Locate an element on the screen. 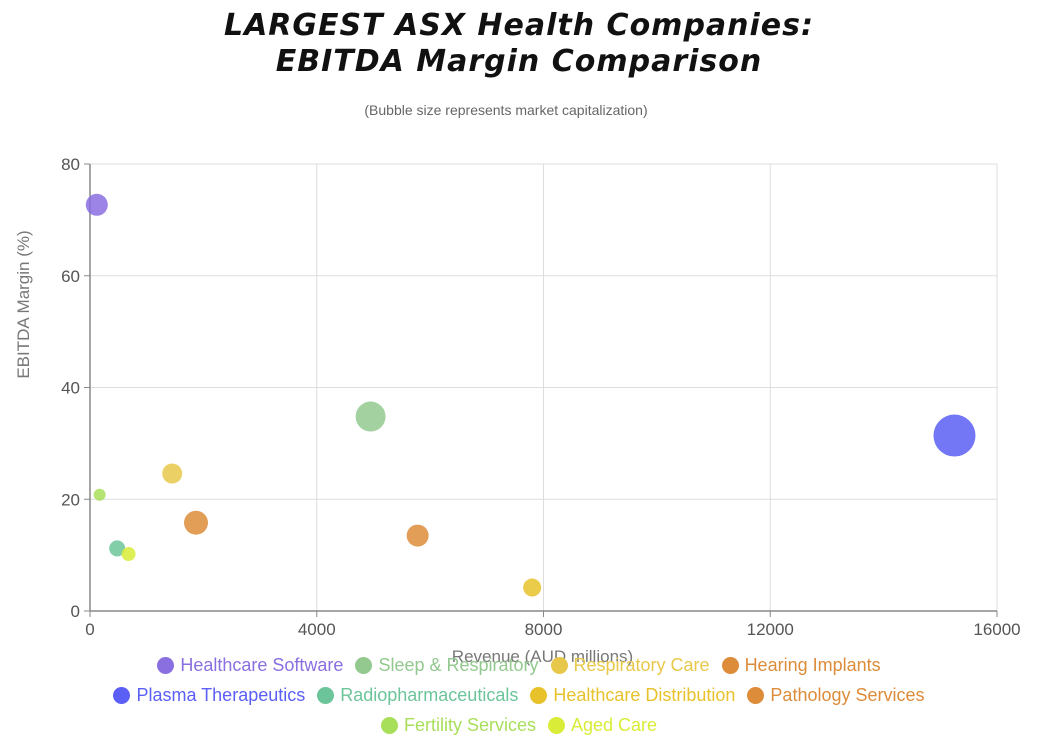 The width and height of the screenshot is (1038, 744). y-tick-label: 60 is located at coordinates (70, 276).